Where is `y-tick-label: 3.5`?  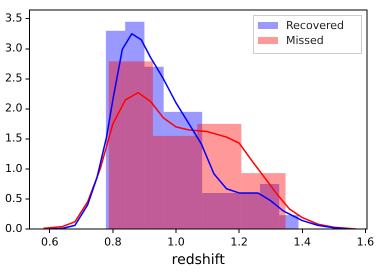
y-tick-label: 3.5 is located at coordinates (13, 18).